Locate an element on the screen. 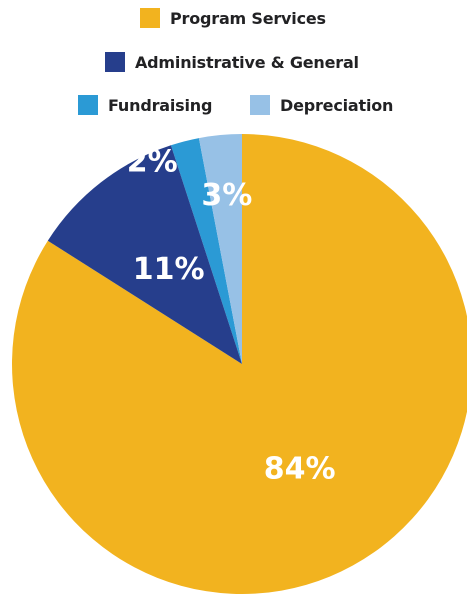 Image resolution: width=467 pixels, height=594 pixels. legend-swatch-program-services is located at coordinates (150, 18).